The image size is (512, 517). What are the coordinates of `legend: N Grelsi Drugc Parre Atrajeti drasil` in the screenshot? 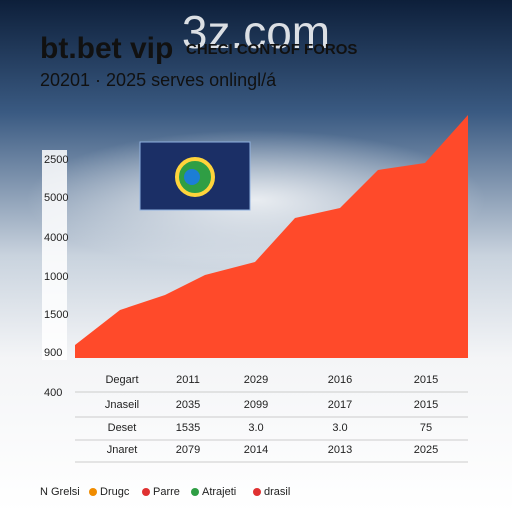 It's located at (165, 492).